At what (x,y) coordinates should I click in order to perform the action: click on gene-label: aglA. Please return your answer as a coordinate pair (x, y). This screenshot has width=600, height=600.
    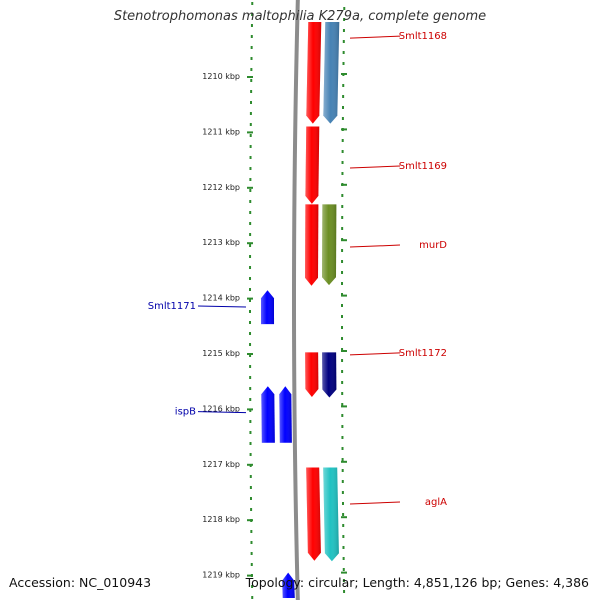
    Looking at the image, I should click on (436, 502).